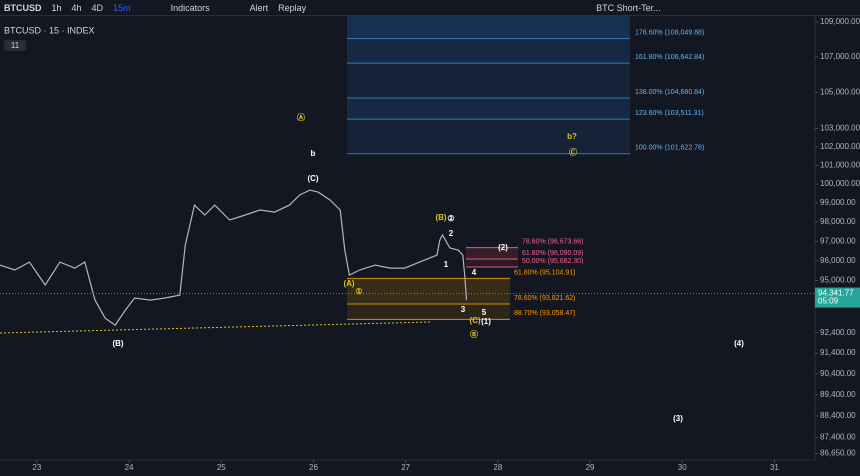  I want to click on x-tick-label: 31, so click(774, 467).